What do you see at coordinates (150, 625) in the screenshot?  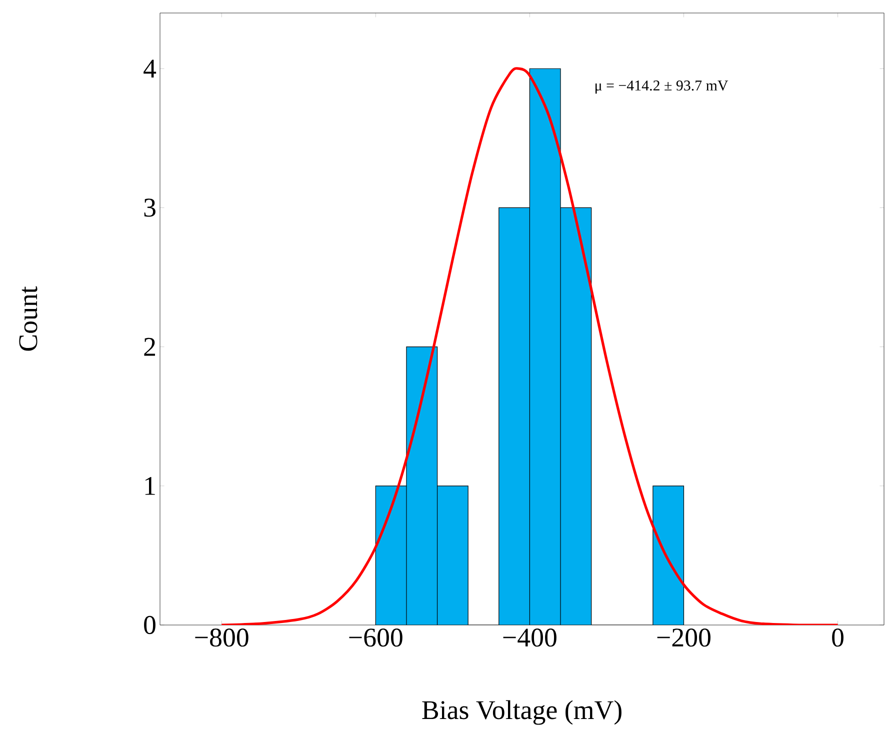 I see `y-tick-label: 0` at bounding box center [150, 625].